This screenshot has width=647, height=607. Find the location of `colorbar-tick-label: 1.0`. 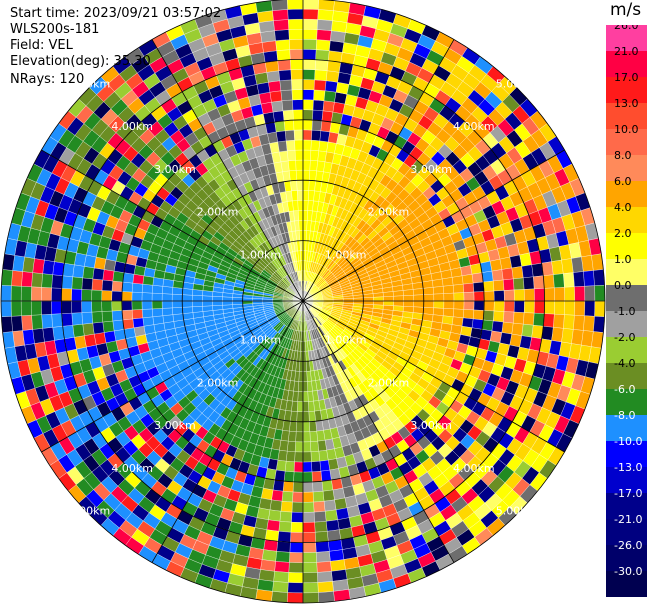

colorbar-tick-label: 1.0 is located at coordinates (623, 259).